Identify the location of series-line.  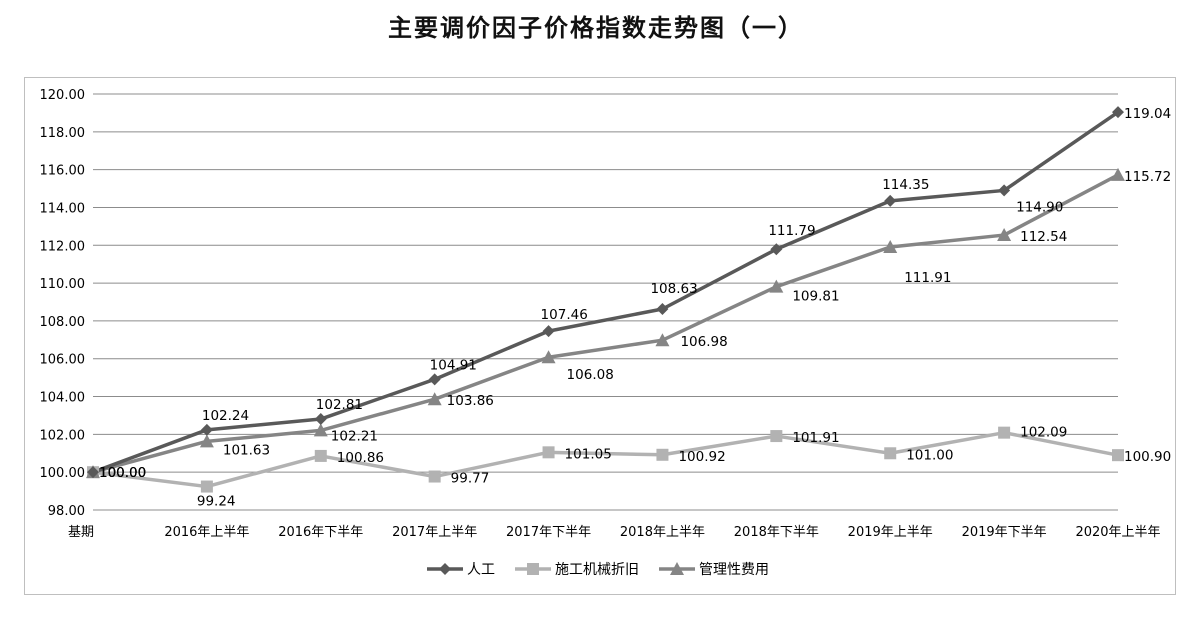
(605, 459).